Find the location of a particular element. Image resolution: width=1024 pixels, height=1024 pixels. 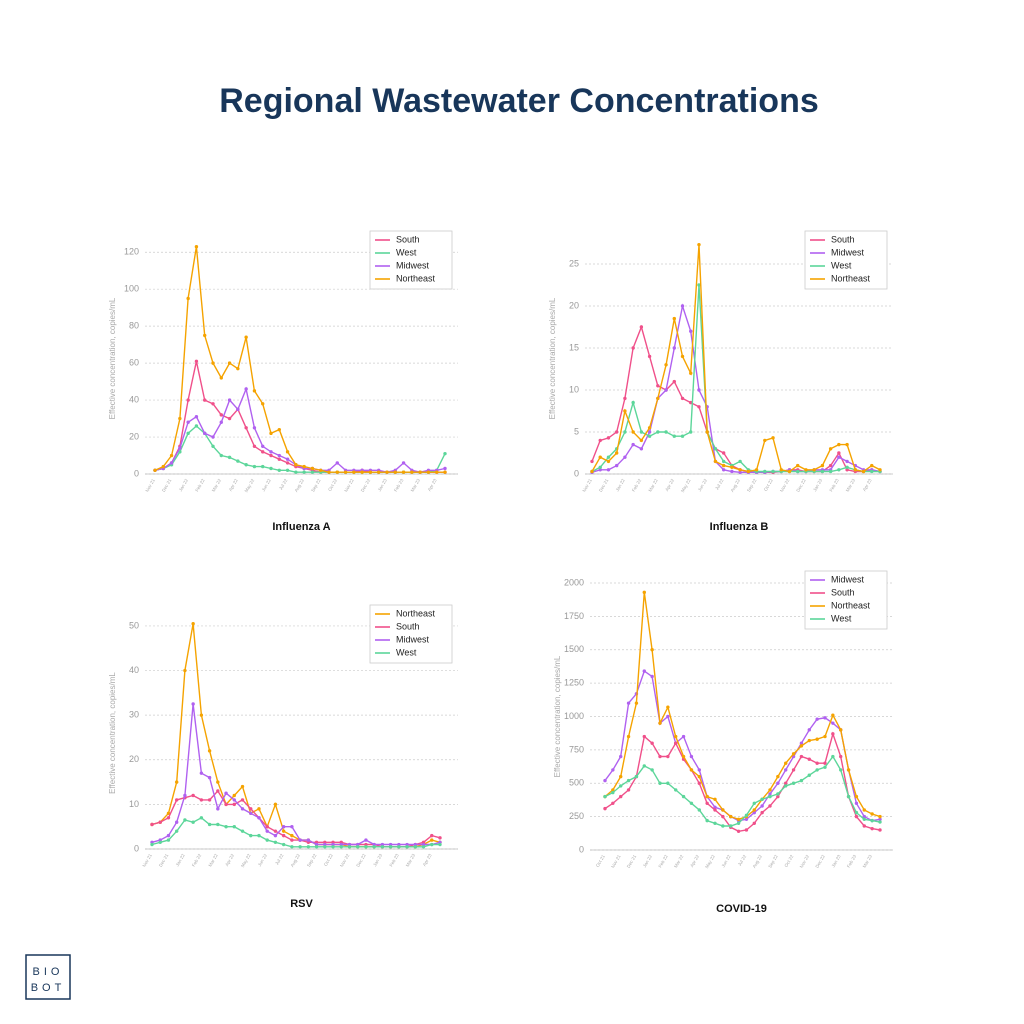

y-tick-label: 60 is located at coordinates (134, 362).